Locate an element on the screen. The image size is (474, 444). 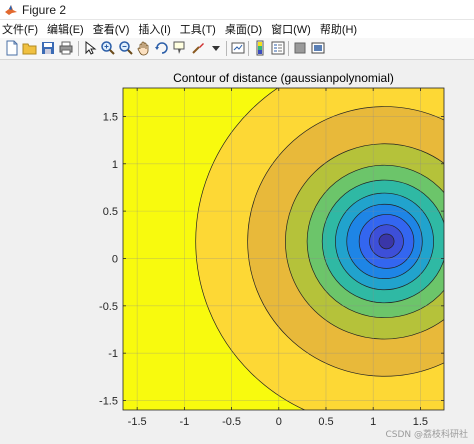
new-figure-icon is located at coordinates (12, 48).